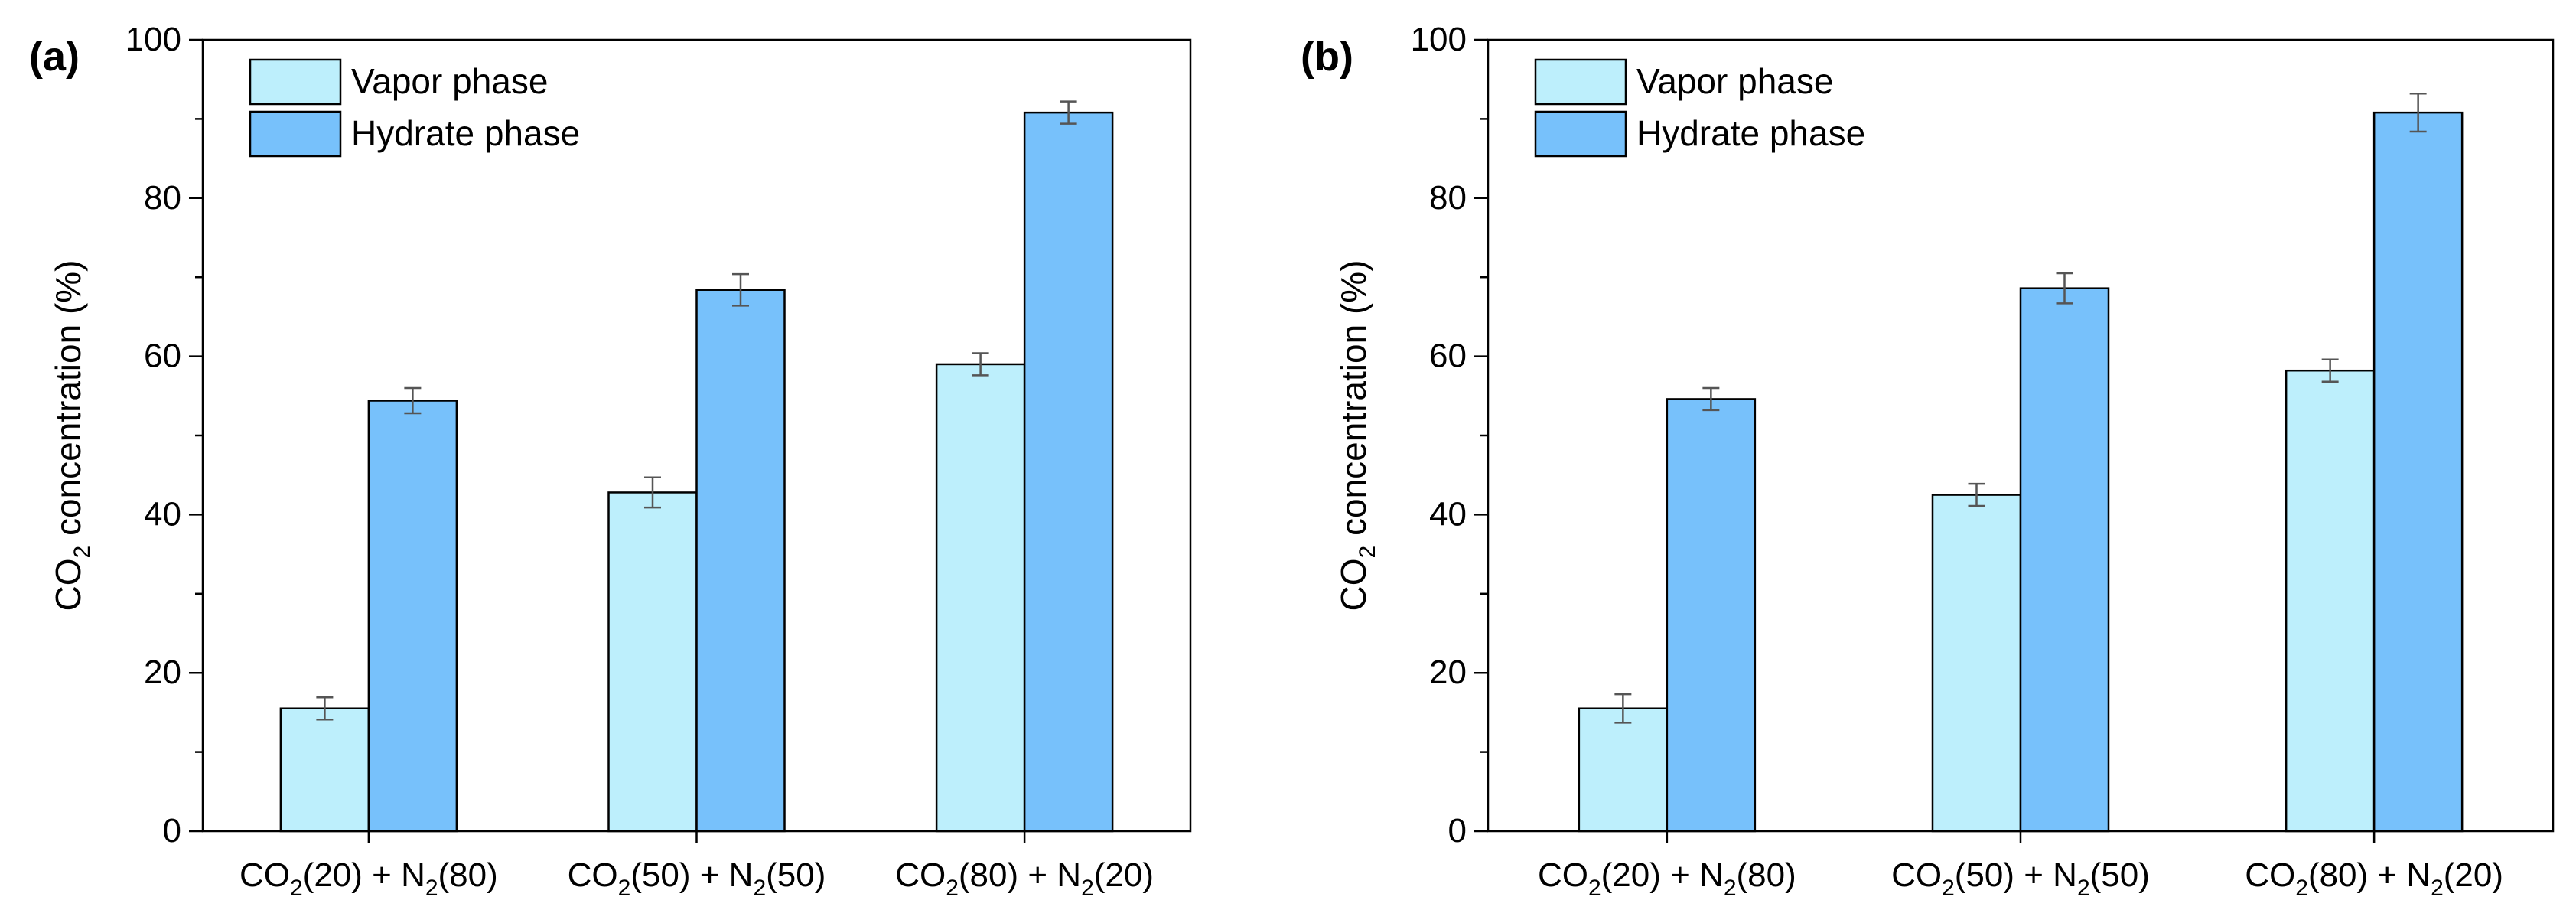 Image resolution: width=2576 pixels, height=923 pixels. What do you see at coordinates (1327, 57) in the screenshot?
I see `panel-label: (b)` at bounding box center [1327, 57].